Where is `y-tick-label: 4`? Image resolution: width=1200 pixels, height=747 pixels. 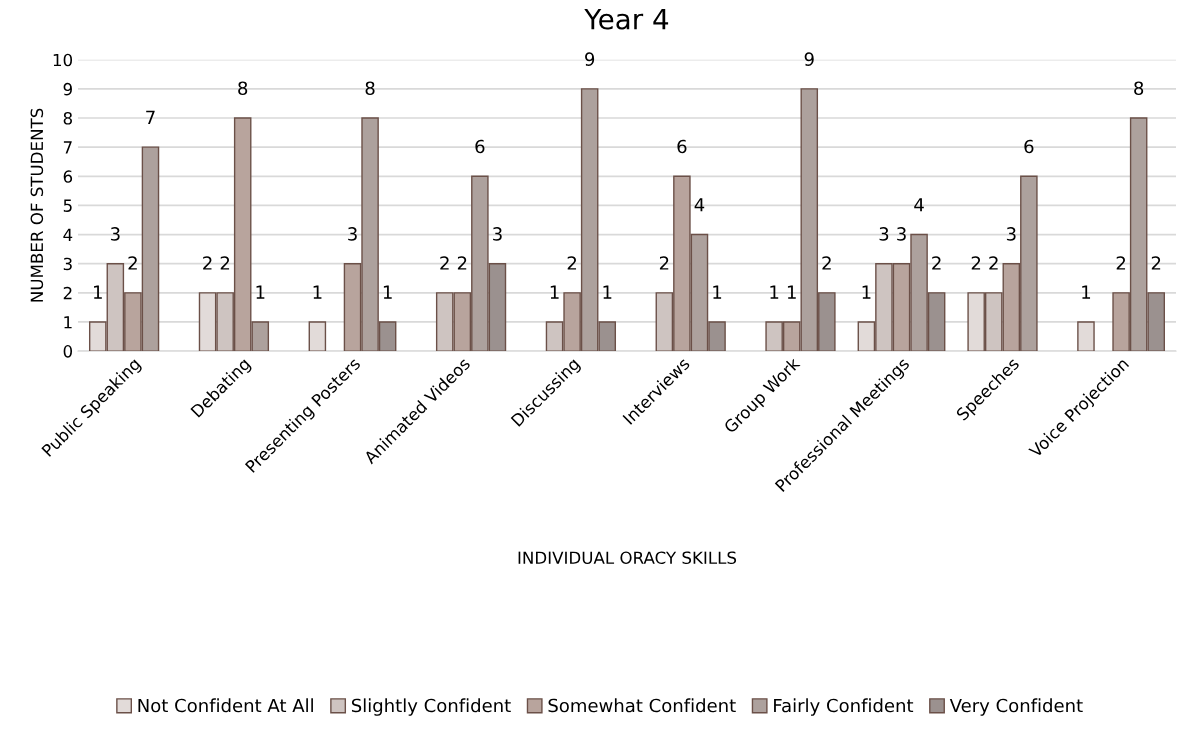
y-tick-label: 4 is located at coordinates (68, 234).